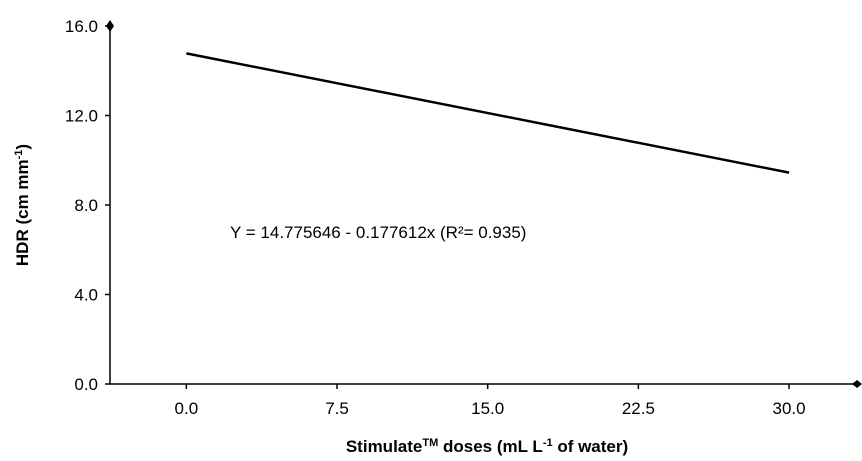 The image size is (862, 461). I want to click on label-part: ), so click(22, 147).